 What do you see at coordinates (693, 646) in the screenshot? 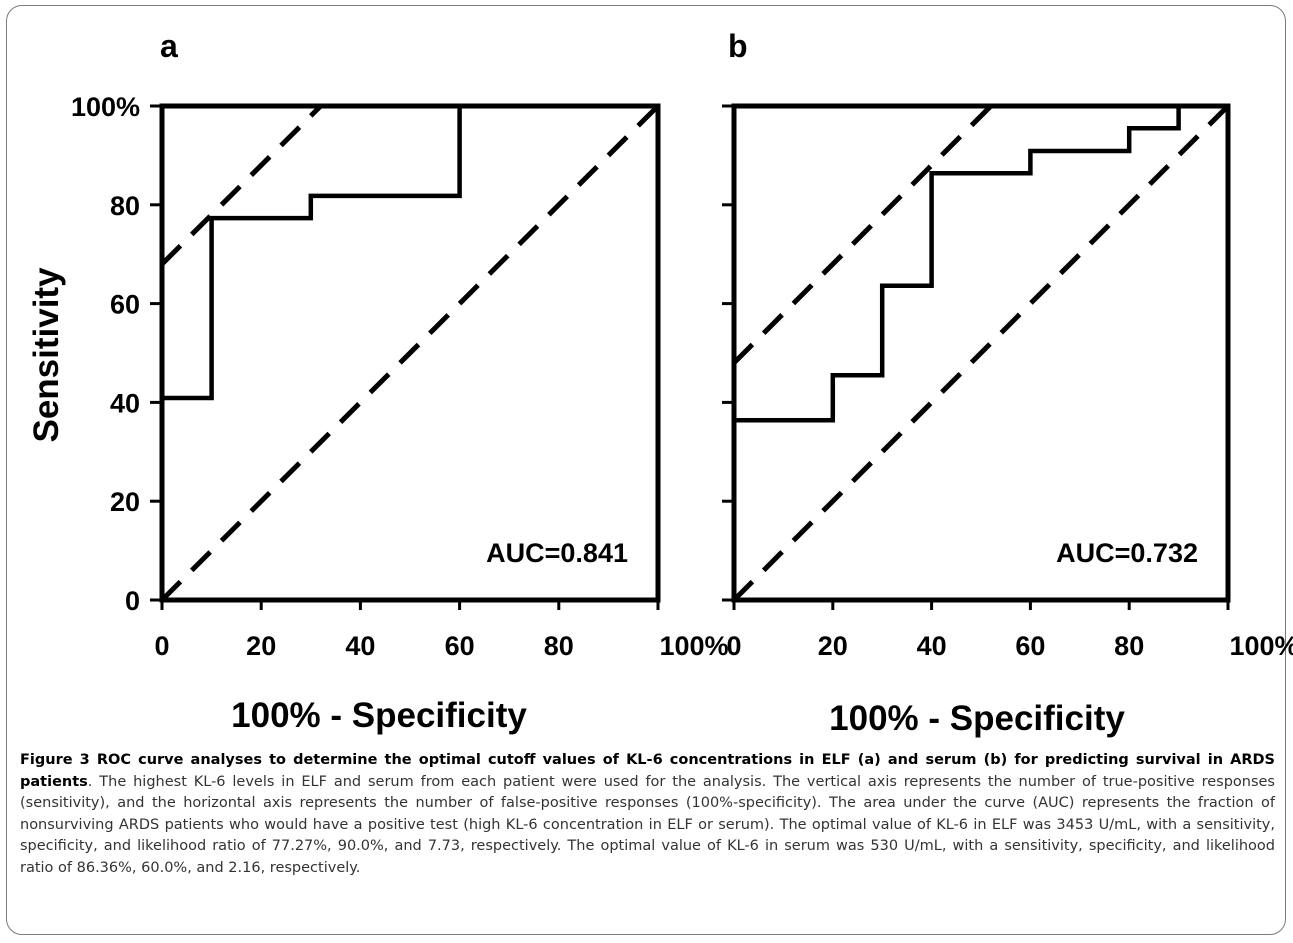
I see `panel-a-x-tick-label: 100%` at bounding box center [693, 646].